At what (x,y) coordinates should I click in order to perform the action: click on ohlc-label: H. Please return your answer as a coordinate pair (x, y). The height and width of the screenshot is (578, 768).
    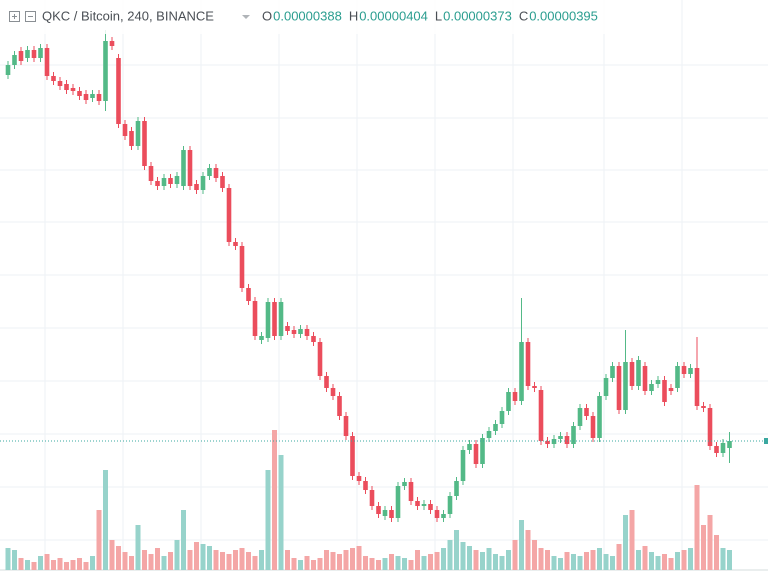
    Looking at the image, I should click on (353, 15).